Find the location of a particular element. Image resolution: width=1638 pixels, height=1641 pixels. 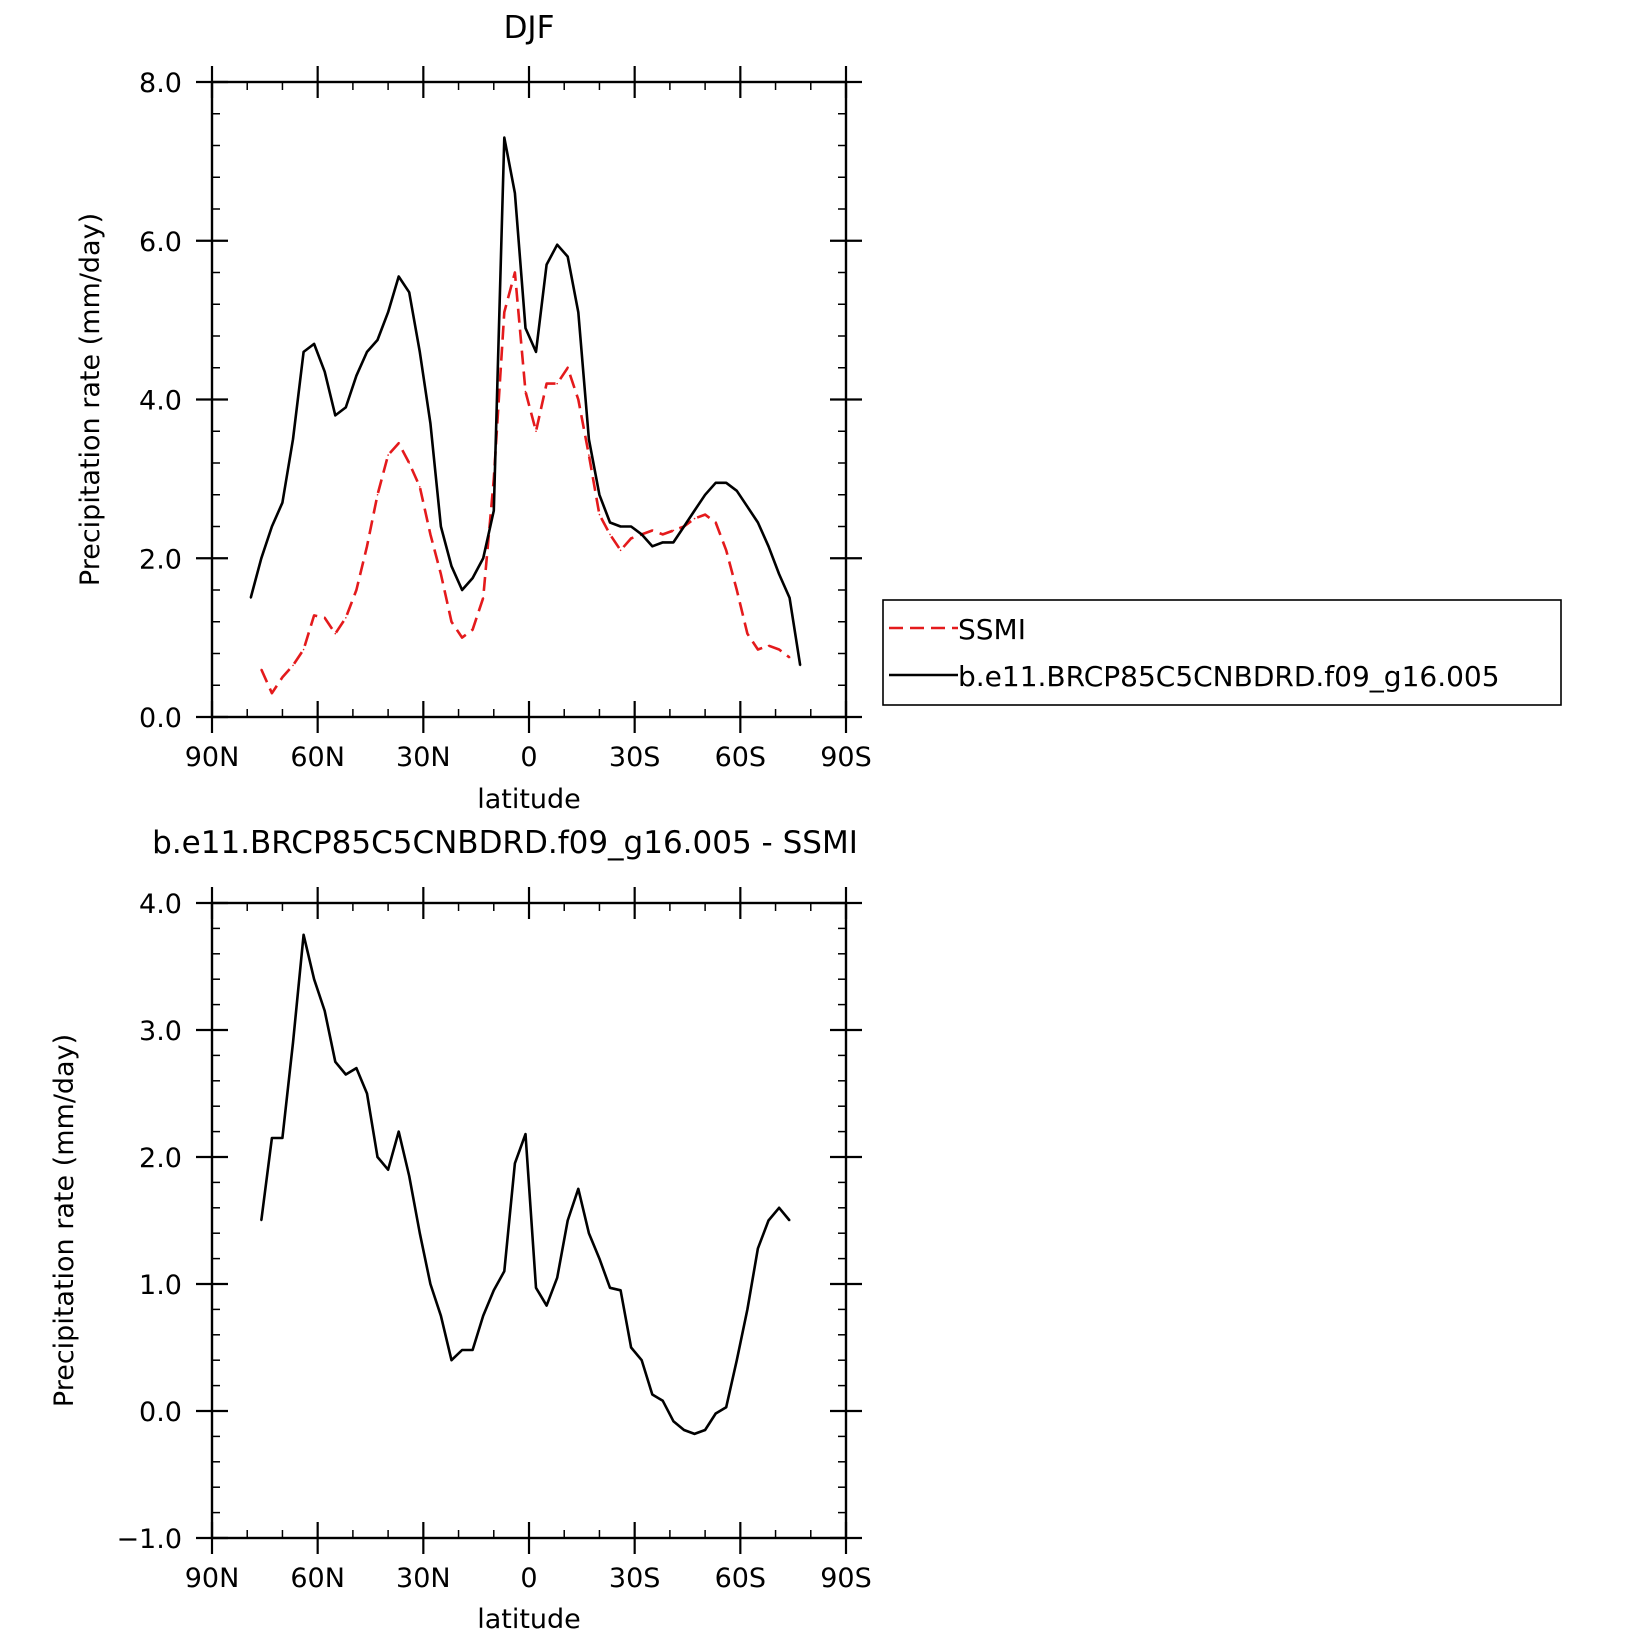

y-tick-label: 2.0 is located at coordinates (160, 1158).